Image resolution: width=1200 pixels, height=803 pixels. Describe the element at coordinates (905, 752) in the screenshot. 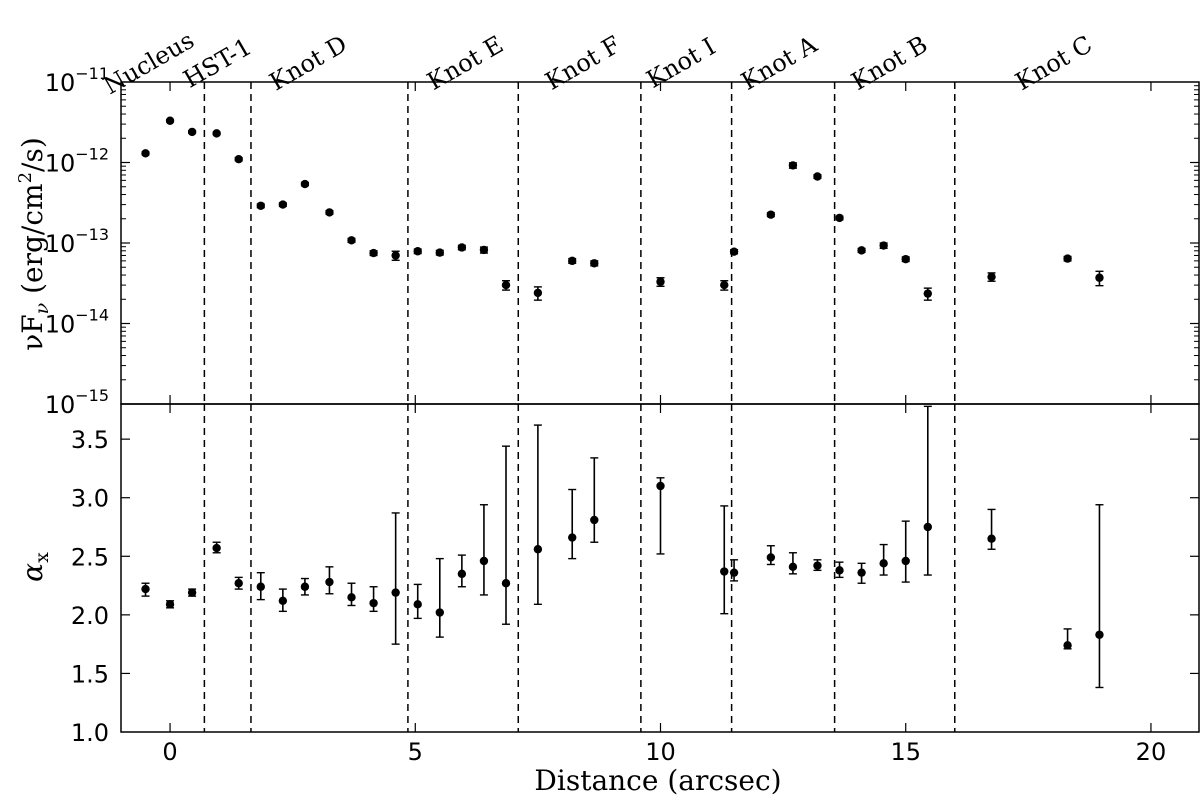

I see `x-tick-label: 15` at that location.